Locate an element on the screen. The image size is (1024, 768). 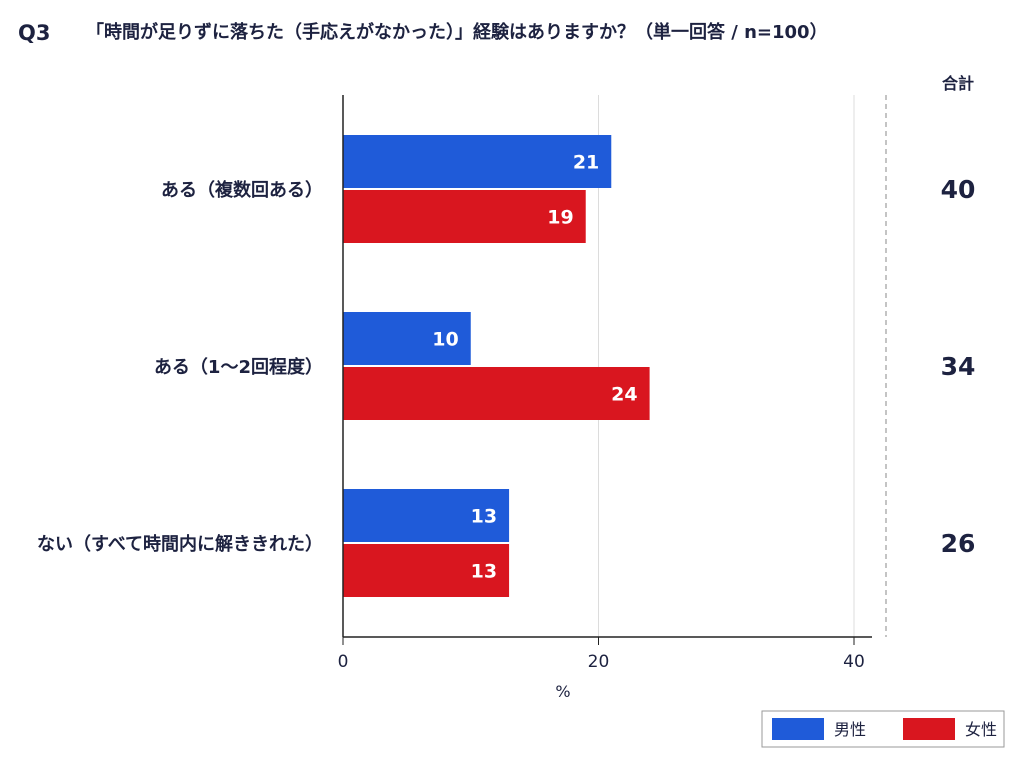
category-labels: ある（複数回ある） ある（1〜2回程度） ない（すべて時間内に解ききれた） is located at coordinates (180, 367).